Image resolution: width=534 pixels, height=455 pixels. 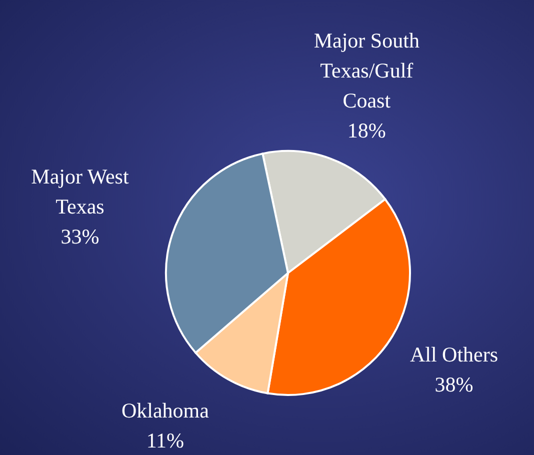 What do you see at coordinates (367, 70) in the screenshot?
I see `slice-label: Major South Texas/Gulf Coast` at bounding box center [367, 70].